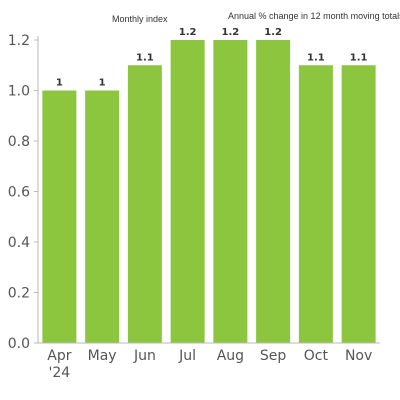 This screenshot has width=400, height=400. What do you see at coordinates (358, 356) in the screenshot?
I see `x-tick-label: Nov` at bounding box center [358, 356].